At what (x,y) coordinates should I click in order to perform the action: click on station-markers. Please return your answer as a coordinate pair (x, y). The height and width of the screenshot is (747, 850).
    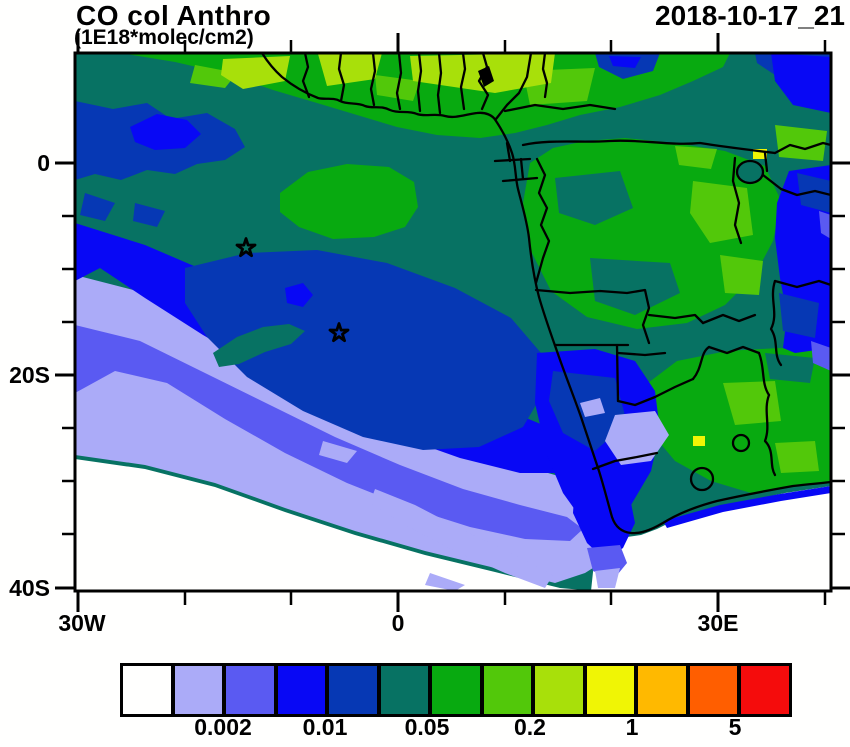
    Looking at the image, I should click on (292, 290).